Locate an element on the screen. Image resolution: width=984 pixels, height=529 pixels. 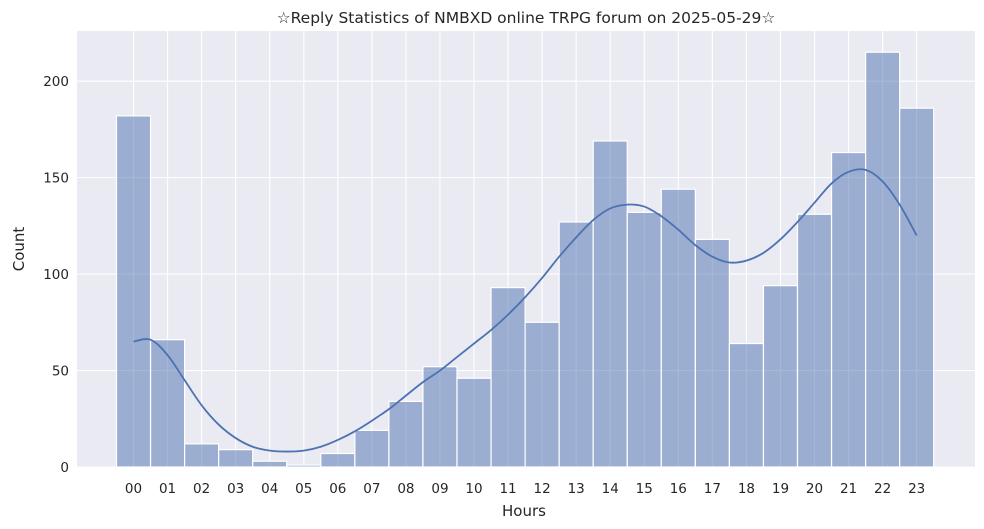
x-tick-label: 10 is located at coordinates (473, 489).